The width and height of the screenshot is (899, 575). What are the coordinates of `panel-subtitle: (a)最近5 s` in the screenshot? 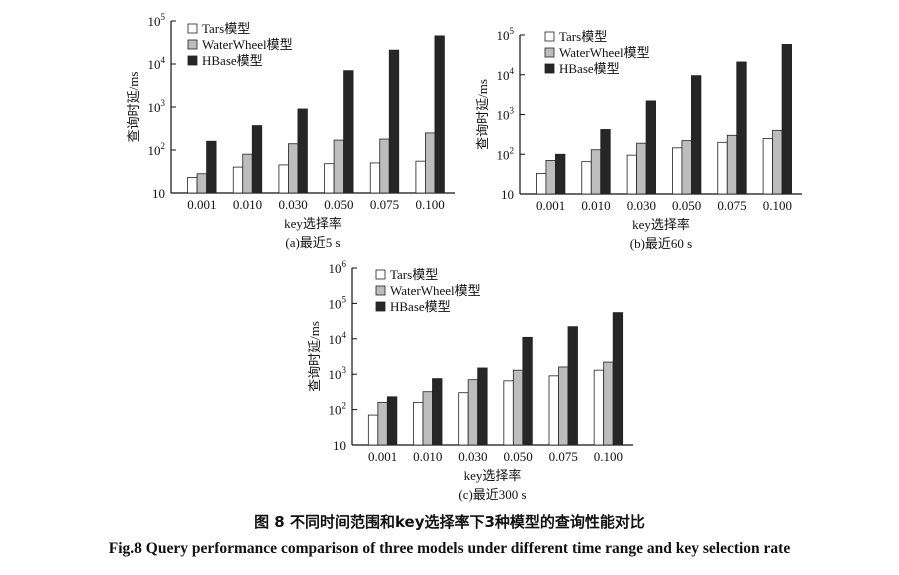 It's located at (312, 242).